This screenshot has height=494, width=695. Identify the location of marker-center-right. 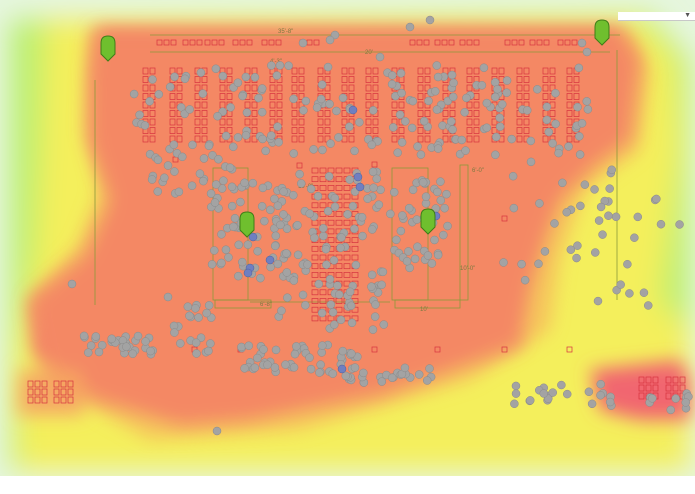
(428, 221).